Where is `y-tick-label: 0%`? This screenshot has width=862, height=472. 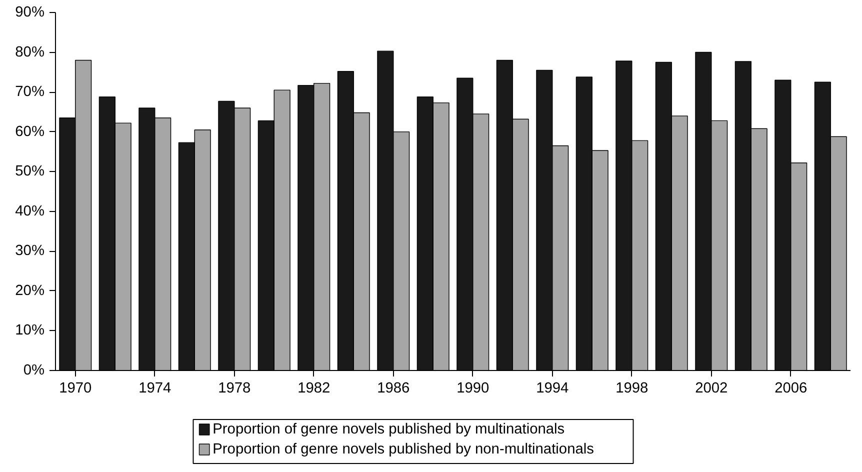
y-tick-label: 0% is located at coordinates (34, 370).